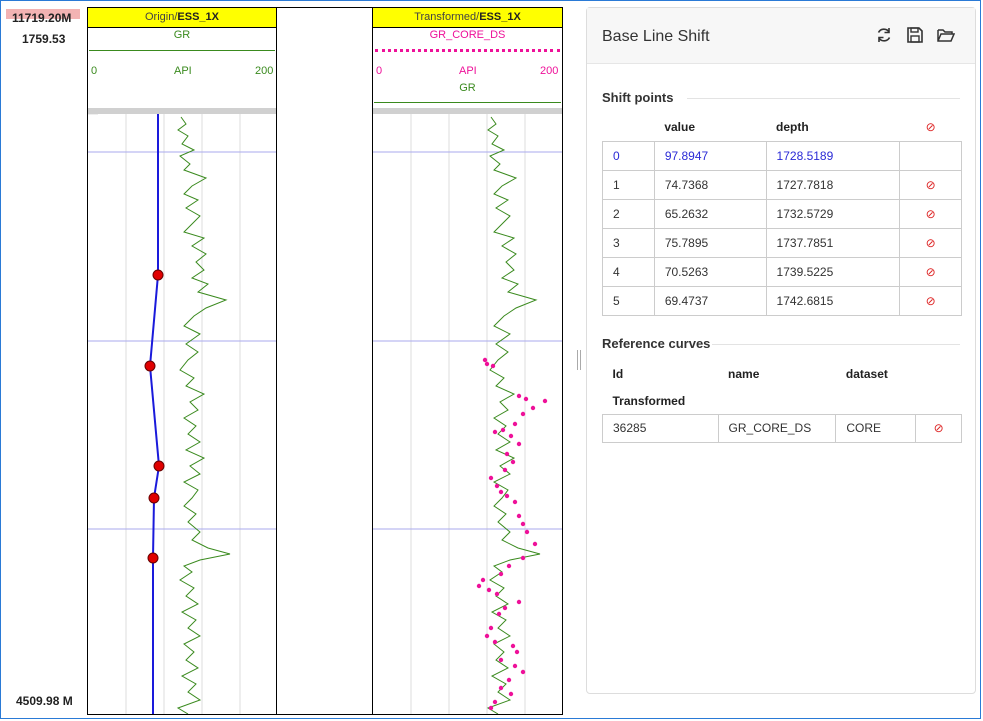  What do you see at coordinates (833, 242) in the screenshot?
I see `shift-depth: 1737.7851` at bounding box center [833, 242].